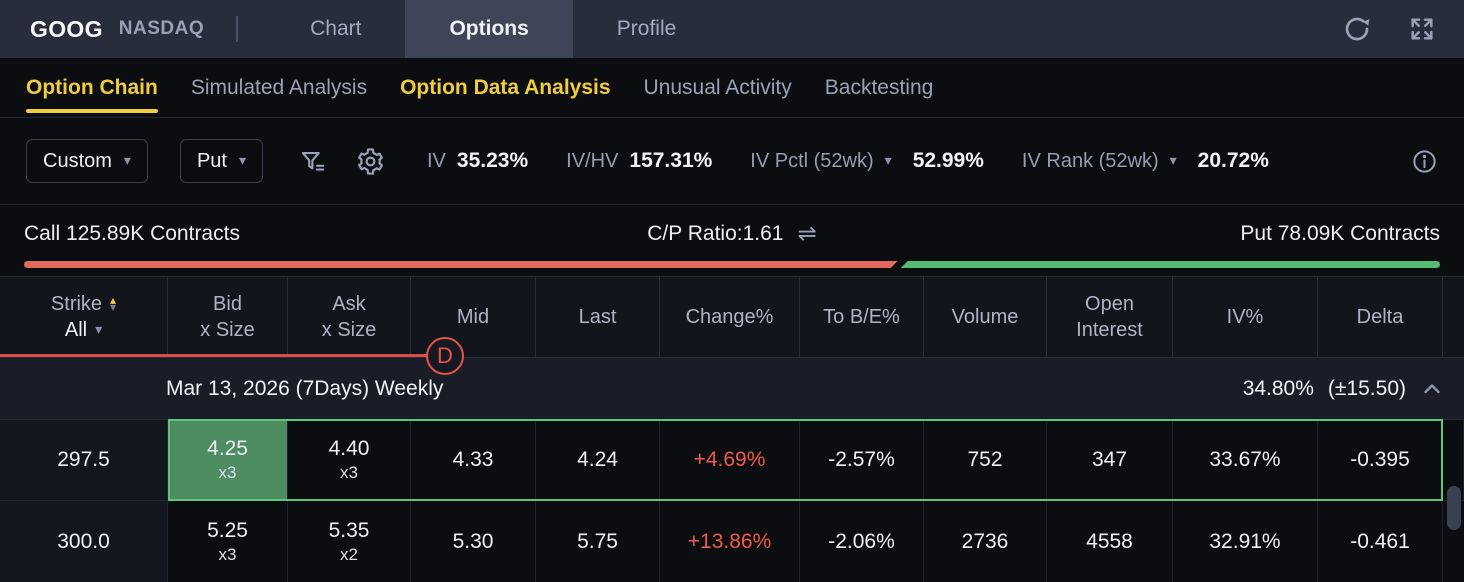  Describe the element at coordinates (92, 87) in the screenshot. I see `tab-option-chain: Option Chain` at that location.